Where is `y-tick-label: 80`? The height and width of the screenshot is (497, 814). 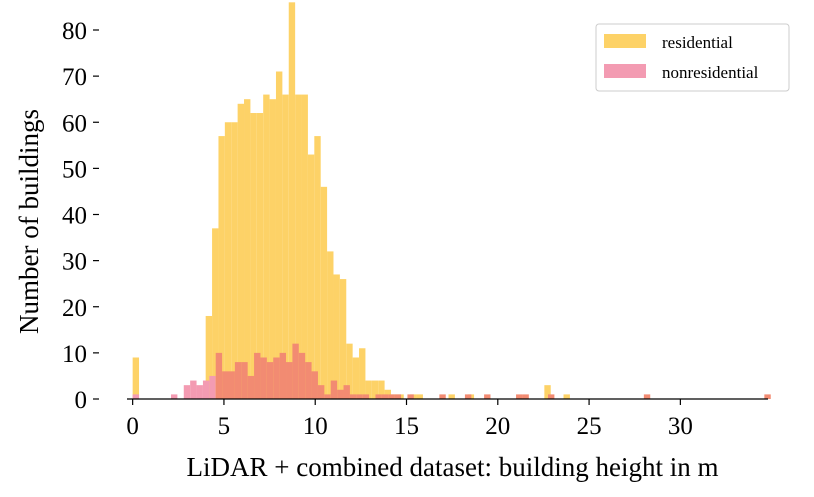 y-tick-label: 80 is located at coordinates (74, 31).